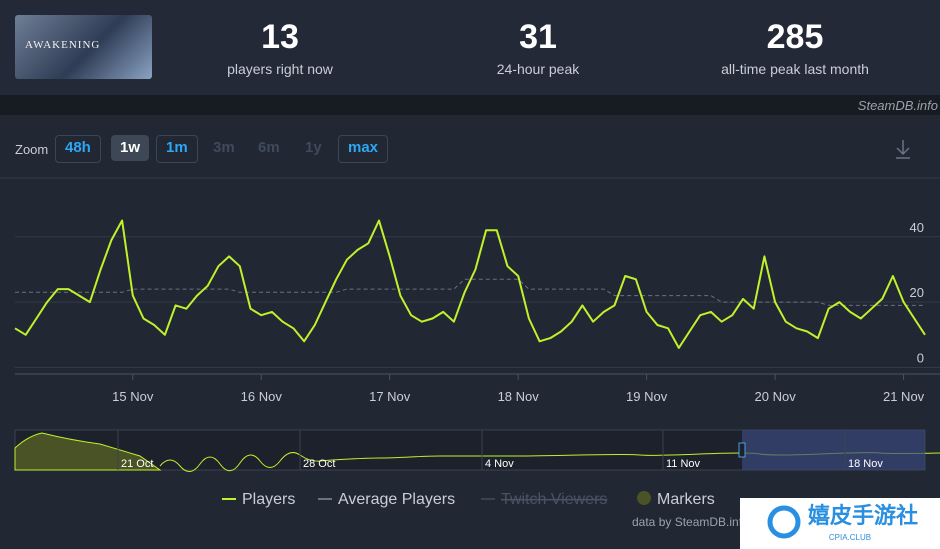  I want to click on watermark-title: 嬉皮手游社, so click(863, 515).